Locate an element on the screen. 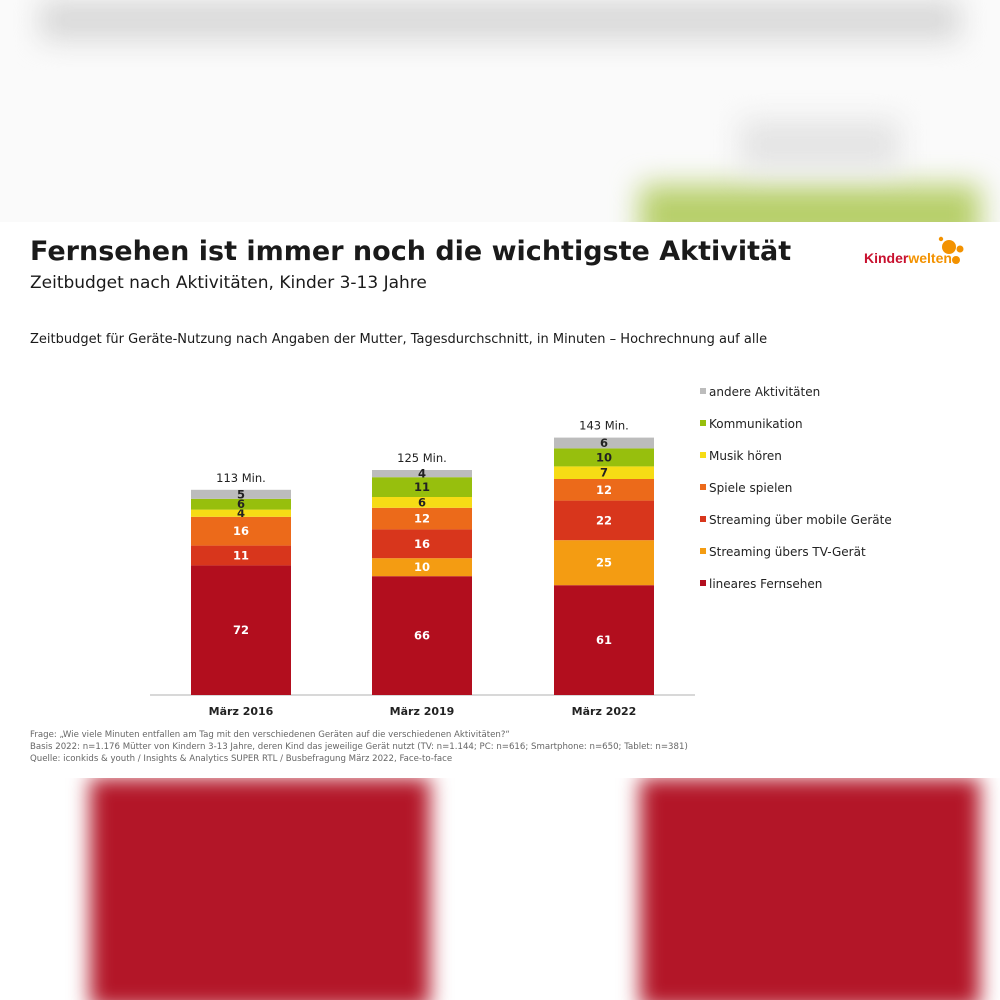 The image size is (1000, 1000). legend-swatch-kommunikation is located at coordinates (703, 423).